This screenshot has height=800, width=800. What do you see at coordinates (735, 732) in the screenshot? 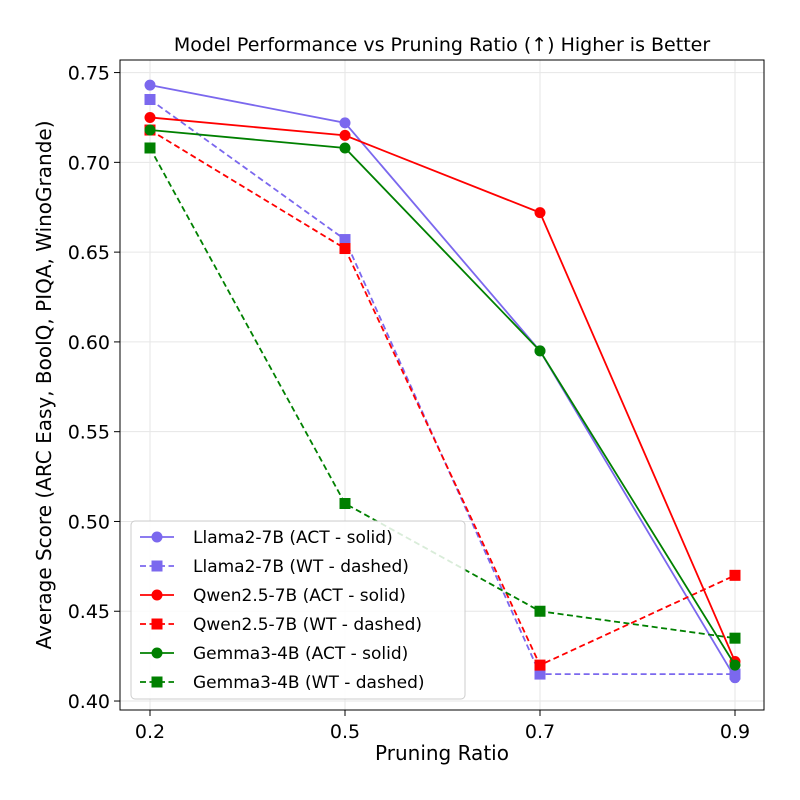
I see `x-tick-label: 0.9` at bounding box center [735, 732].